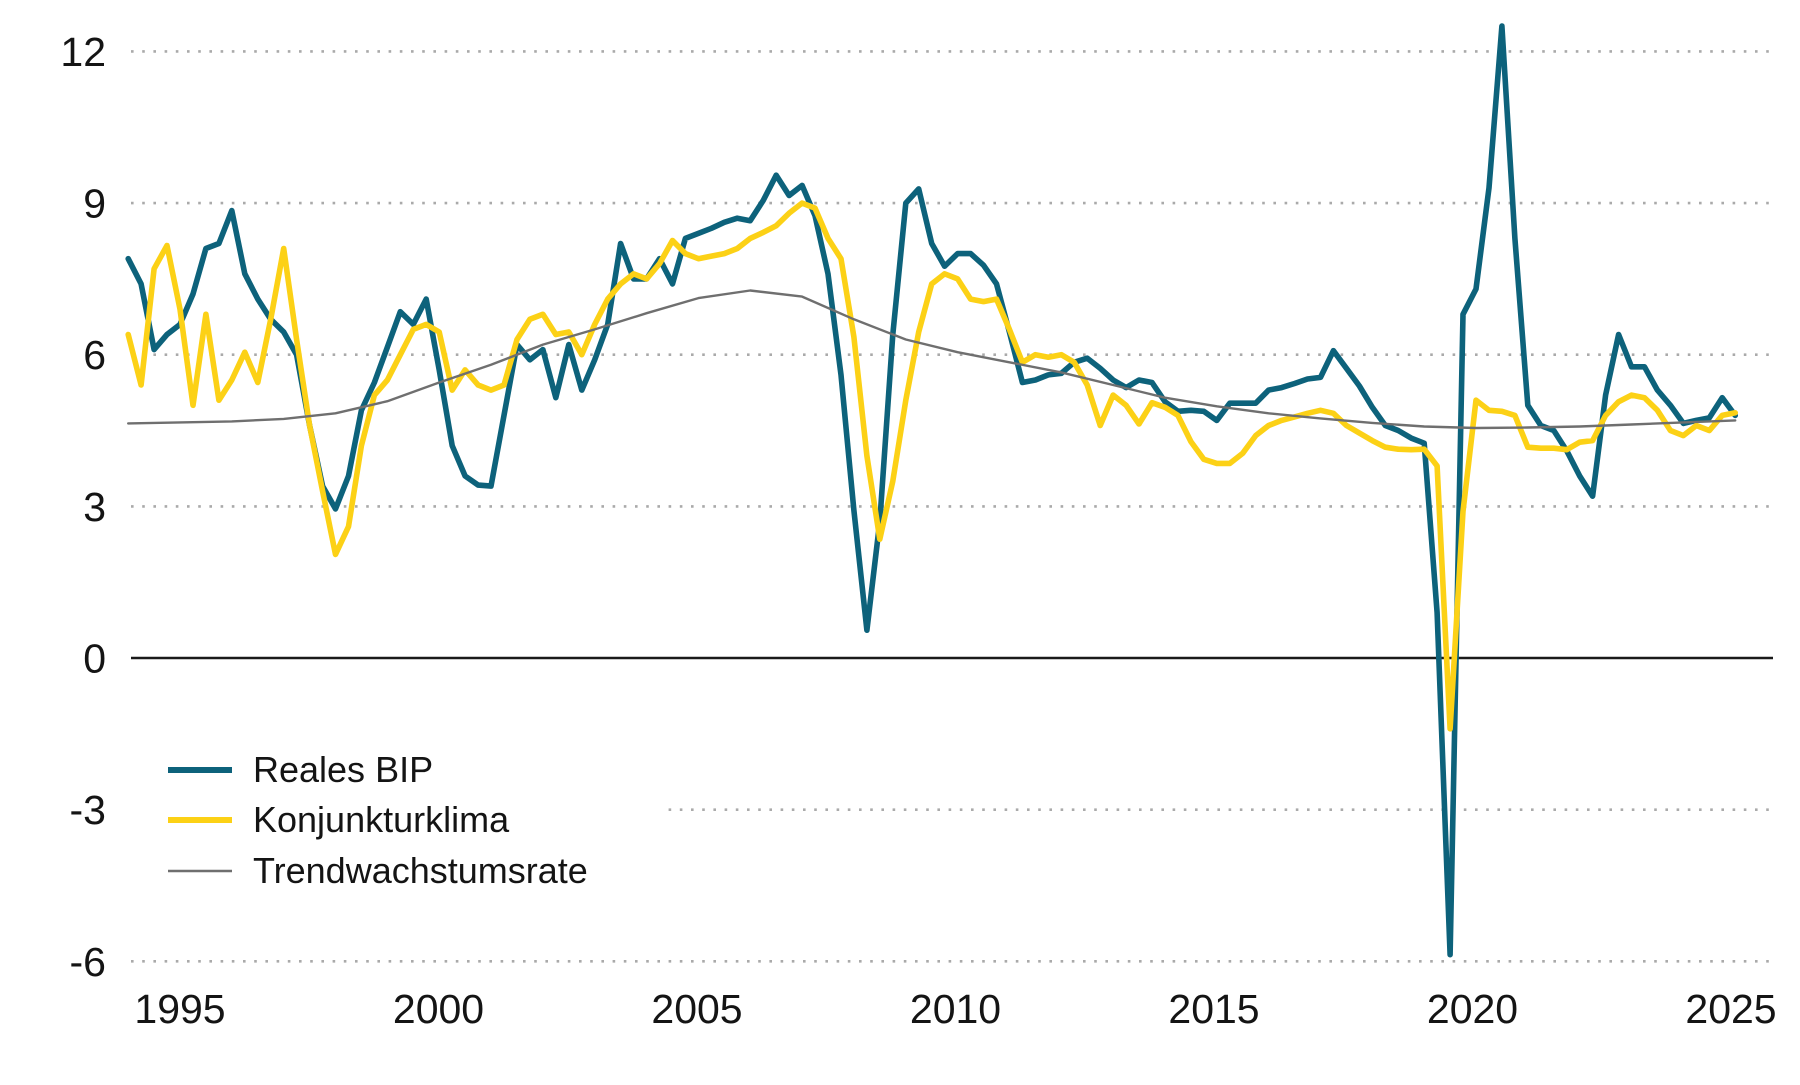  Describe the element at coordinates (94, 204) in the screenshot. I see `y-tick-label-9: 9` at that location.